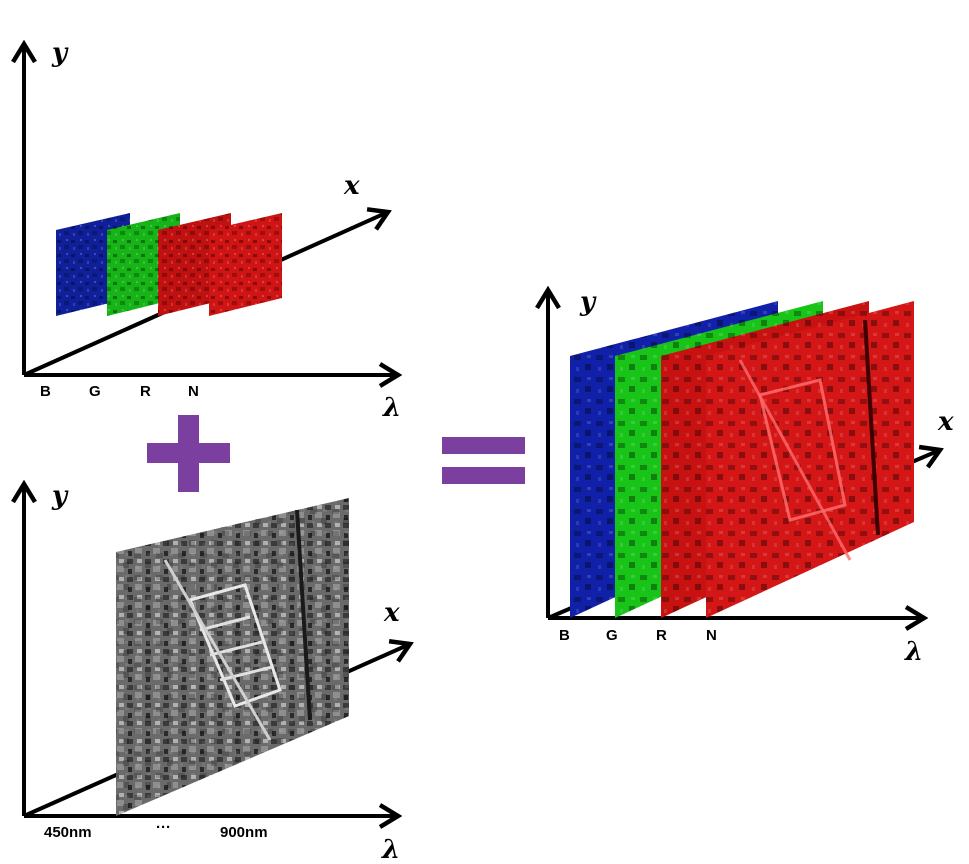  Describe the element at coordinates (232, 657) in the screenshot. I see `pan-image-plane` at that location.